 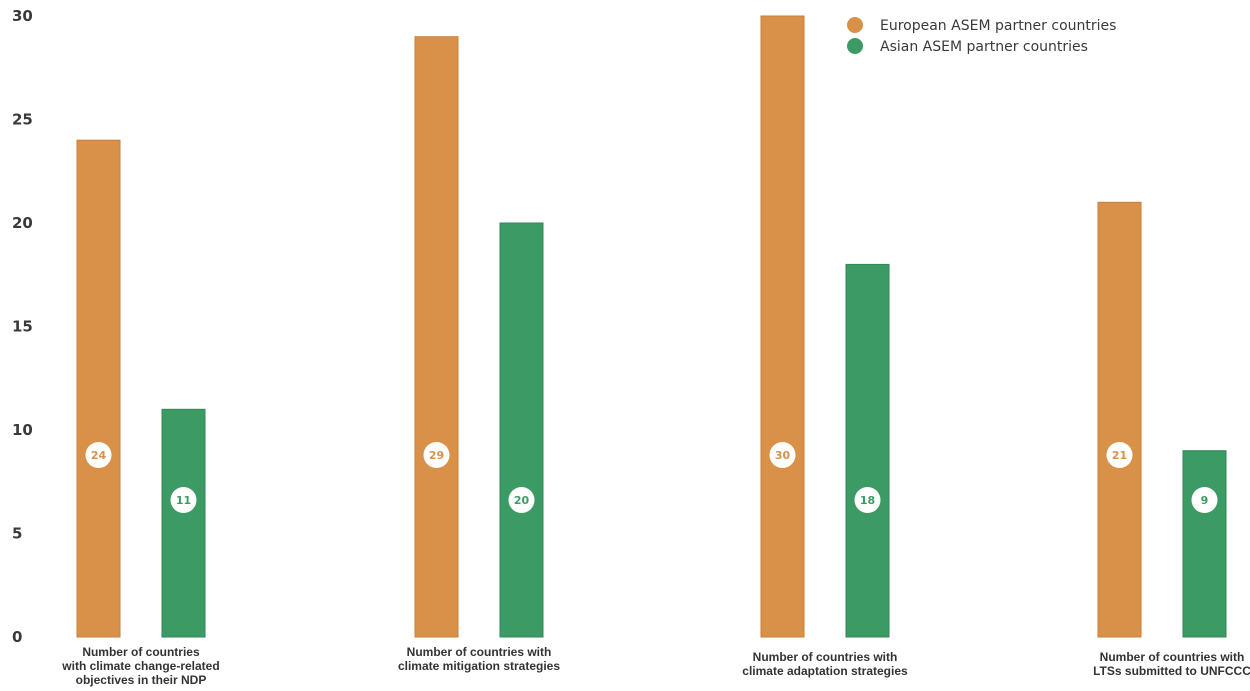 What do you see at coordinates (141, 680) in the screenshot?
I see `x-category-label: objectives in their NDP` at bounding box center [141, 680].